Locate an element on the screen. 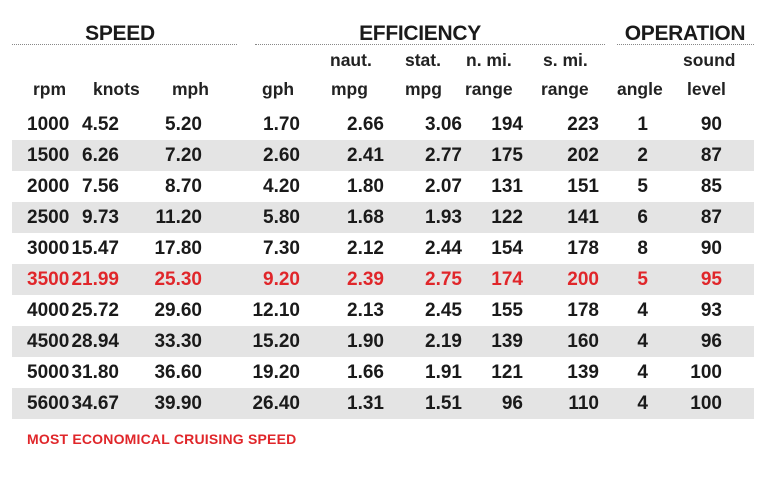  cell-smi-range: 141 is located at coordinates (583, 217).